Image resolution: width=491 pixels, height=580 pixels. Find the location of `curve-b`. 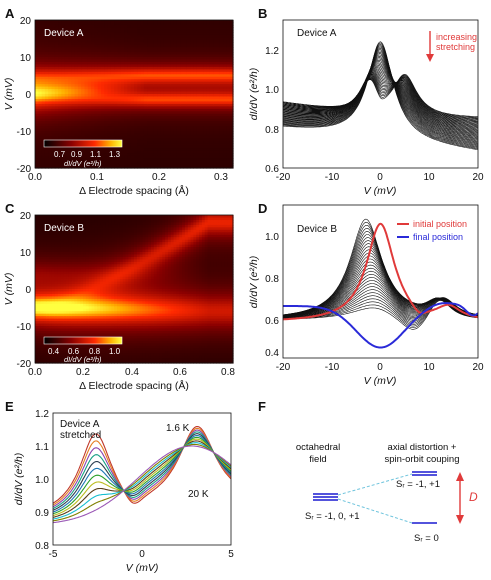

curve-b is located at coordinates (380, 97).